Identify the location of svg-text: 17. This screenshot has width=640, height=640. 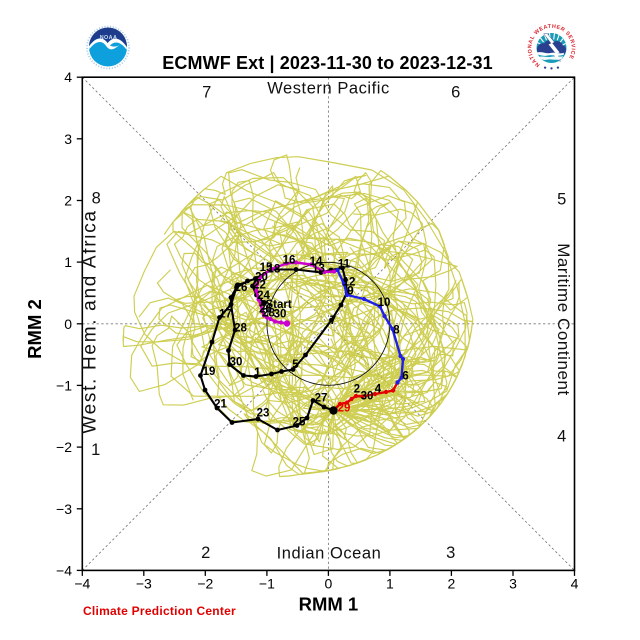
(225, 314).